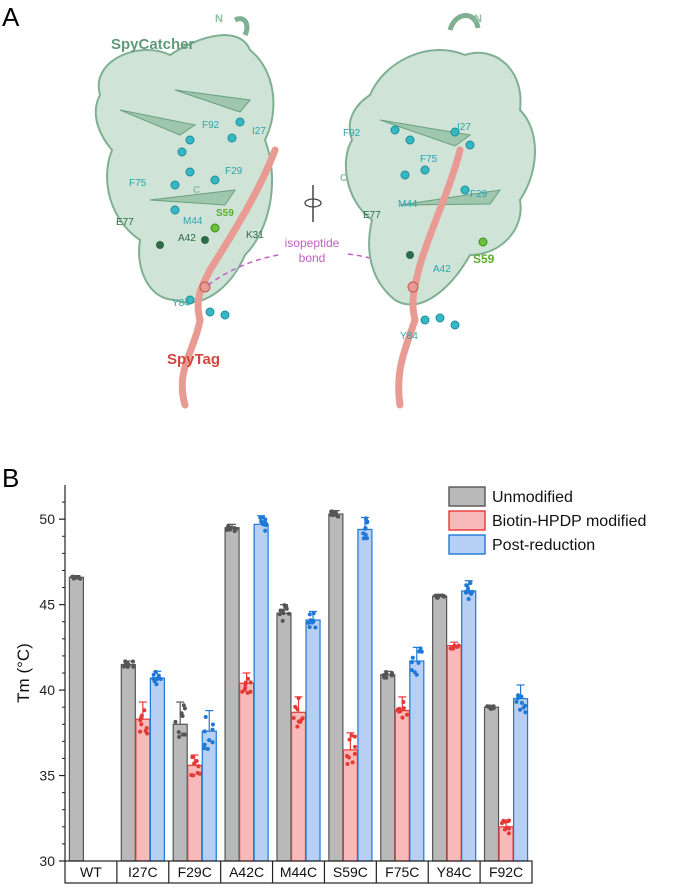  I want to click on y-tick-label: 30, so click(47, 861).